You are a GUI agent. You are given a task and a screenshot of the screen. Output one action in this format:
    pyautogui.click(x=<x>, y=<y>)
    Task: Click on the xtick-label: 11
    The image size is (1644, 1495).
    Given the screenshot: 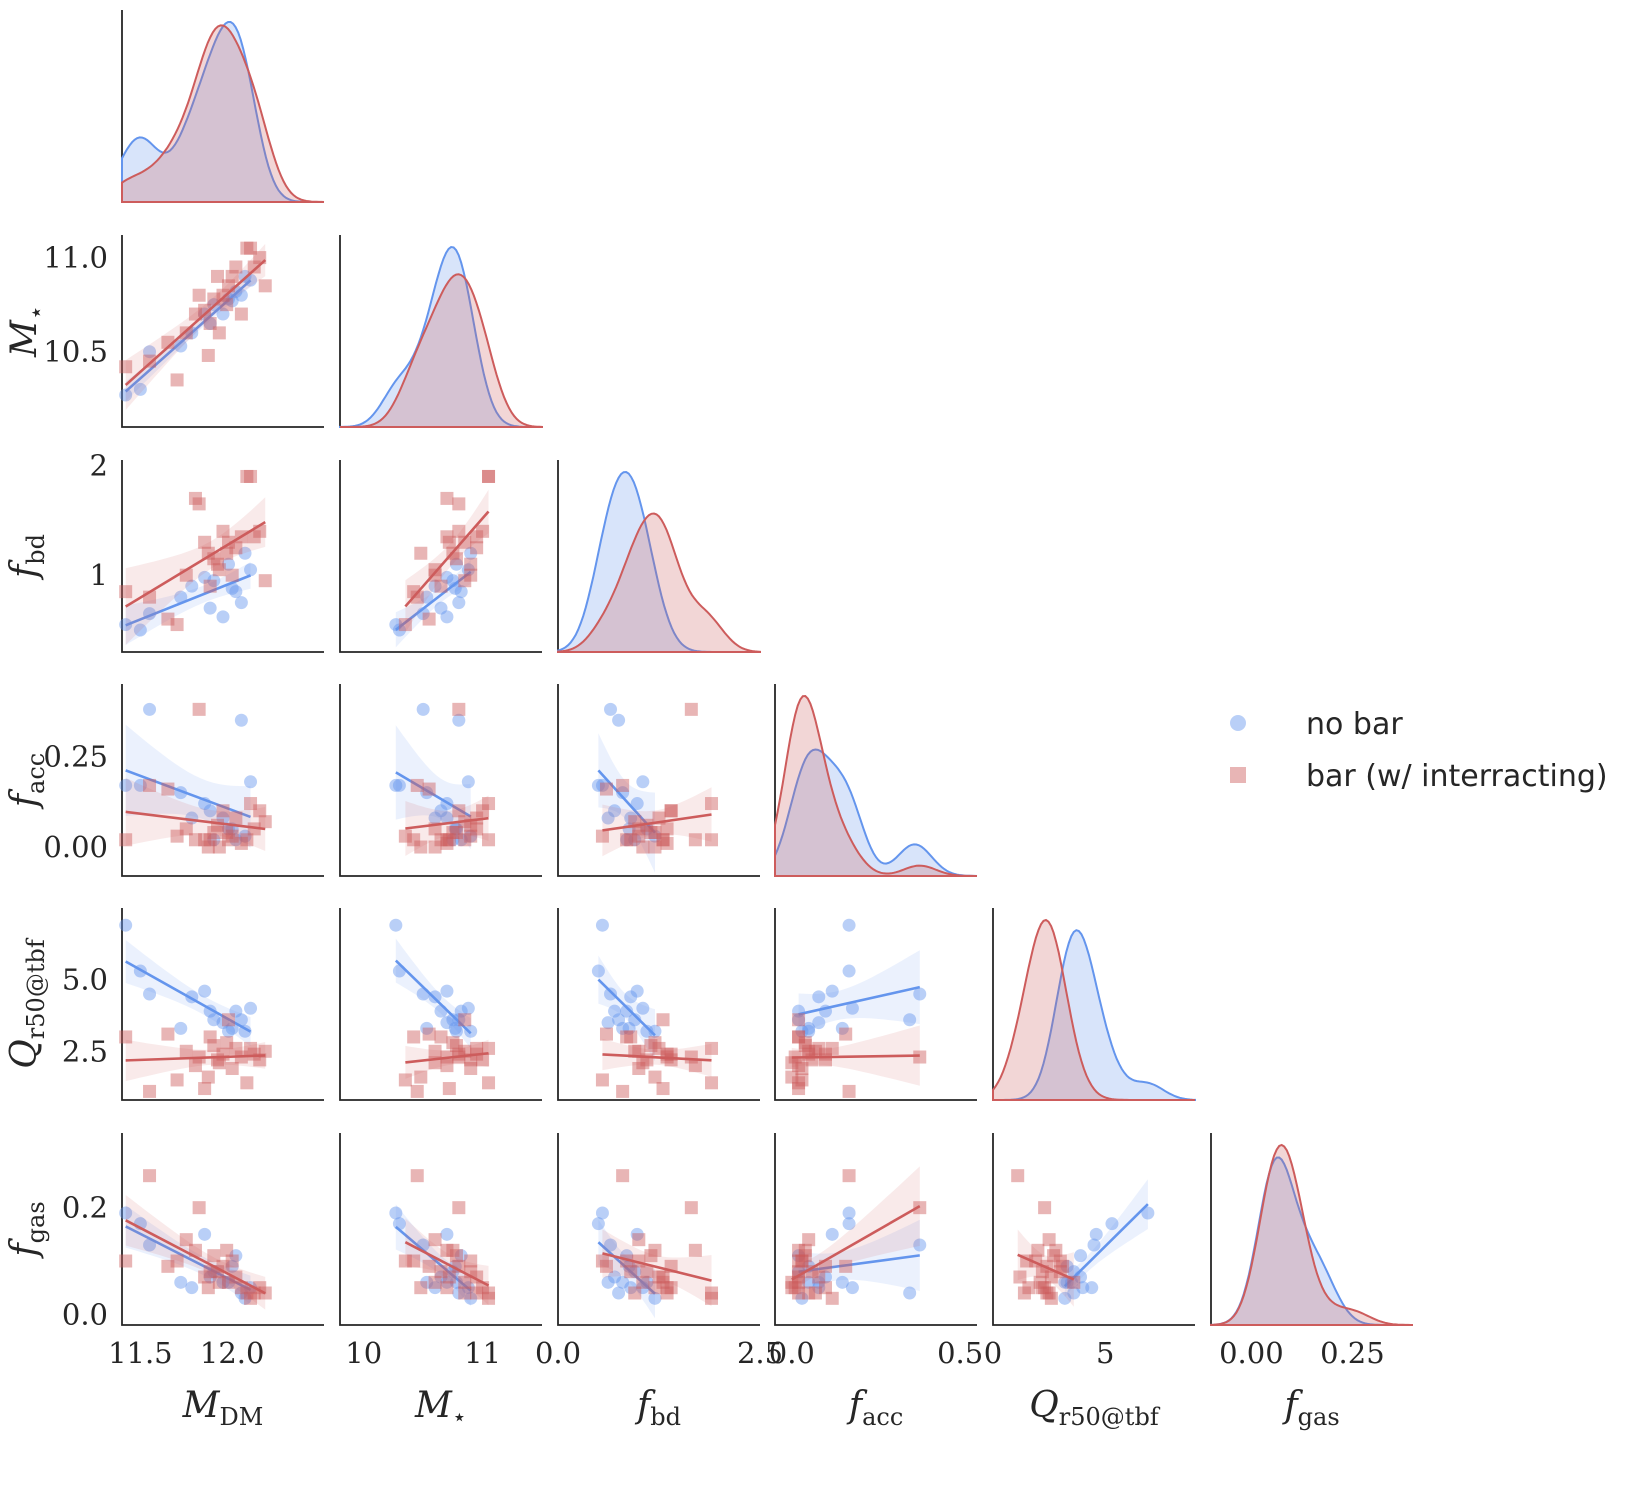 What is the action you would take?
    pyautogui.click(x=482, y=1353)
    